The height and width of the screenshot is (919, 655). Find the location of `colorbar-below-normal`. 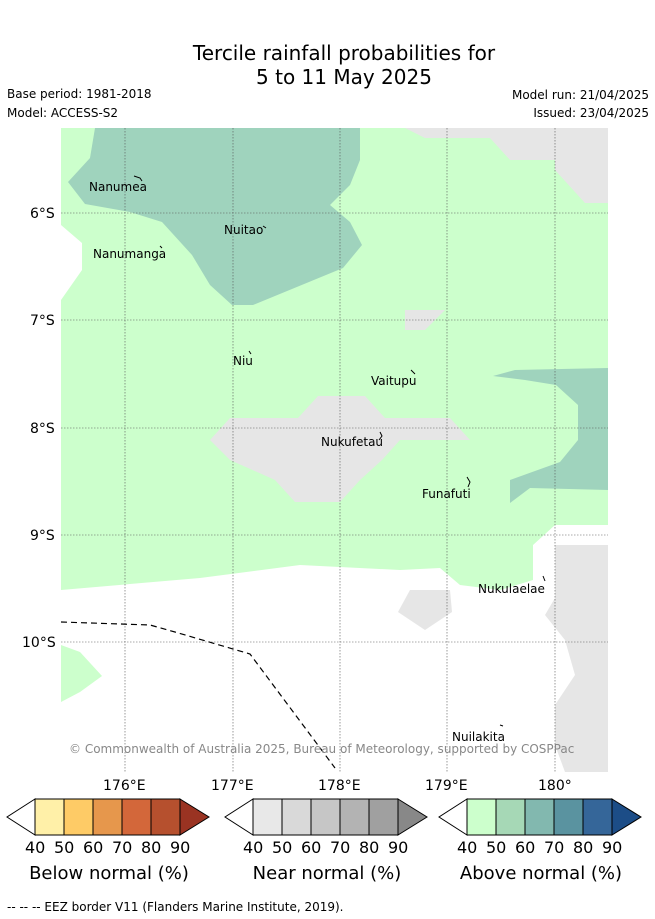

colorbar-below-normal is located at coordinates (108, 817).